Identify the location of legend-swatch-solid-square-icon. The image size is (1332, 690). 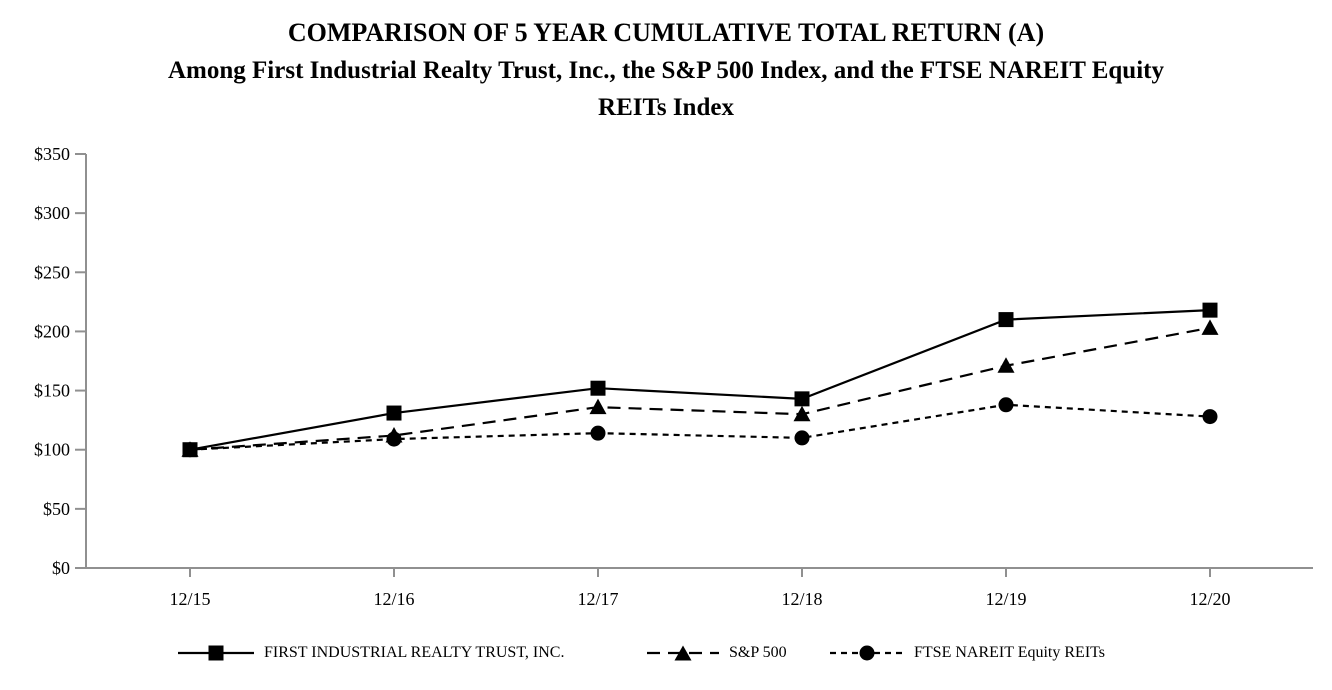
(216, 653).